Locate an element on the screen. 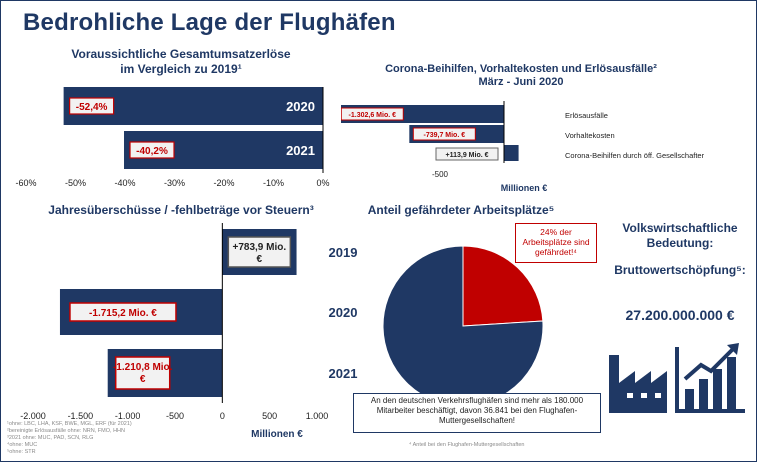 This screenshot has height=464, width=759. revenue-value-label: -52,4% is located at coordinates (92, 107).